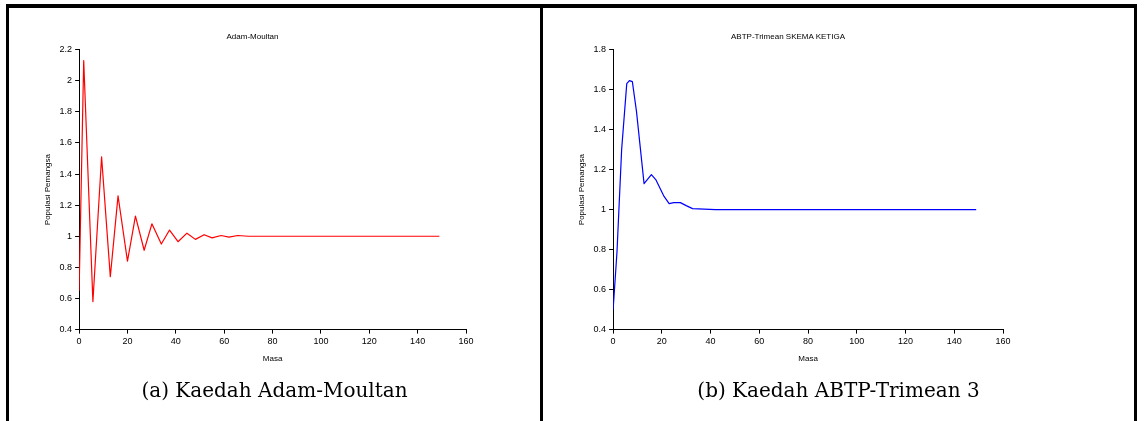 This screenshot has width=1145, height=421. Describe the element at coordinates (66, 49) in the screenshot. I see `y-tick-label: 2.2` at that location.